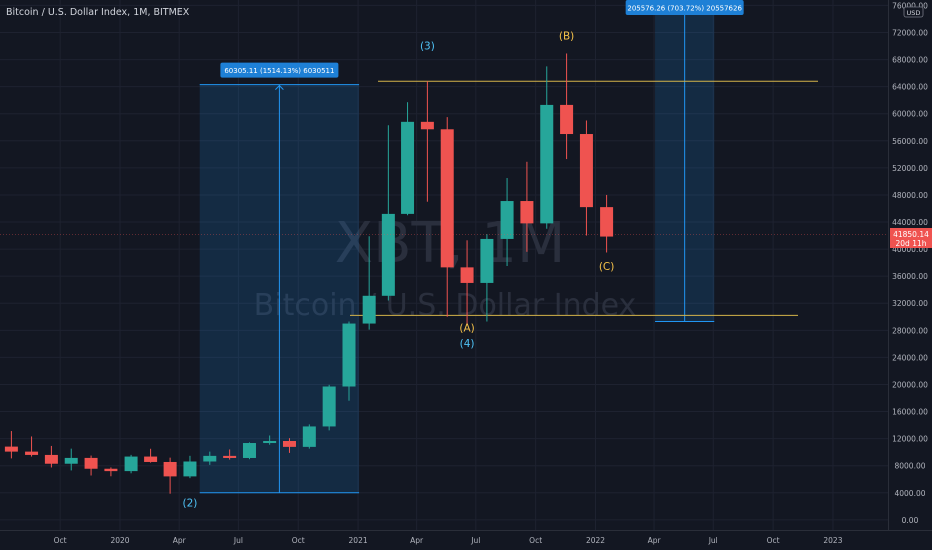 The image size is (932, 550). What do you see at coordinates (910, 32) in the screenshot?
I see `price-tick-label: 72000.00` at bounding box center [910, 32].